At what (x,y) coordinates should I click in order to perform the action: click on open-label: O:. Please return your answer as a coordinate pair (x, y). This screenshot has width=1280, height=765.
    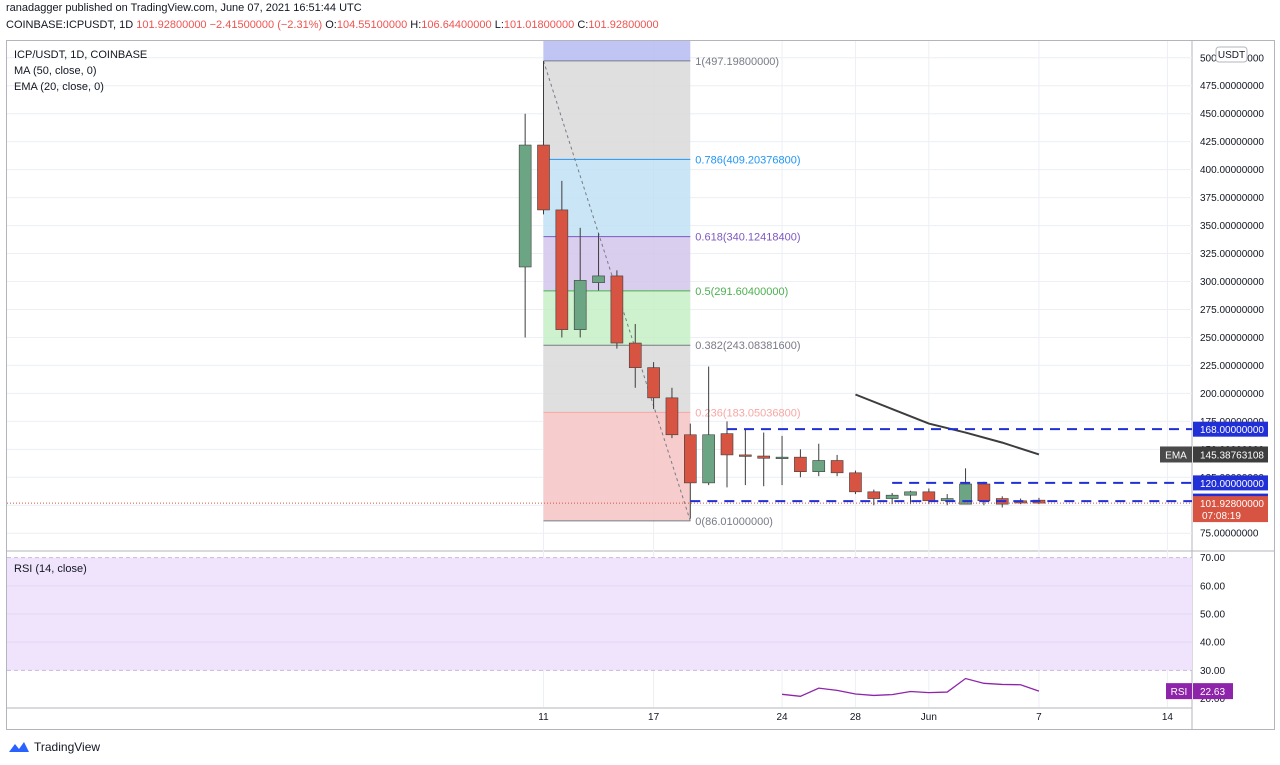
    Looking at the image, I should click on (331, 25).